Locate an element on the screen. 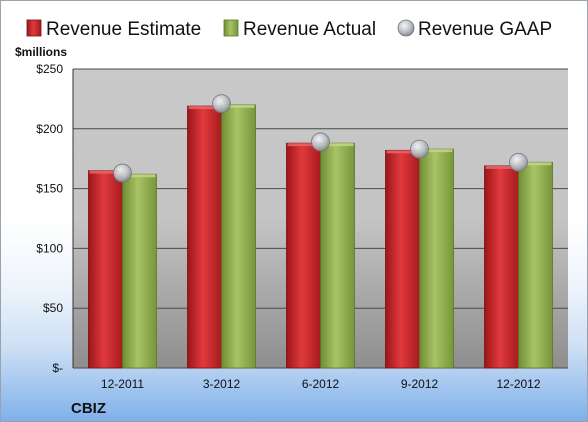 Image resolution: width=588 pixels, height=422 pixels. y-tick-label: $250 is located at coordinates (49, 69).